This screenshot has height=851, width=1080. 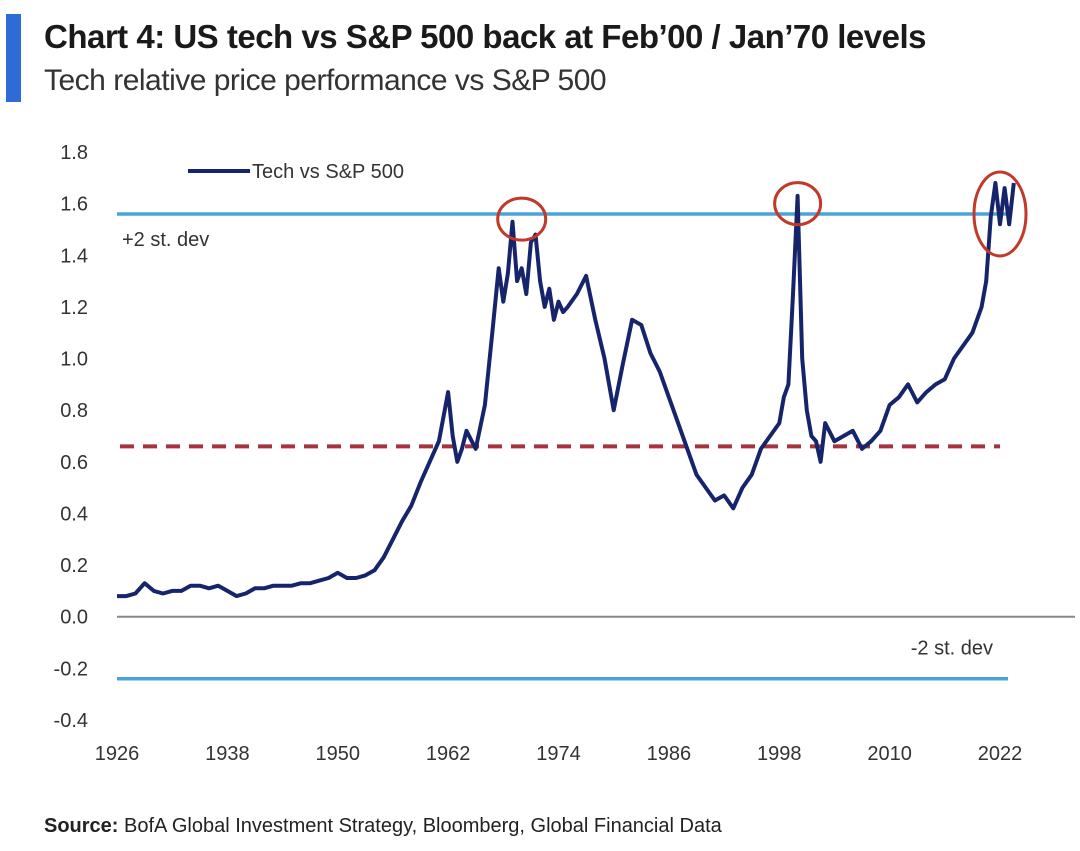 What do you see at coordinates (74, 411) in the screenshot?
I see `y-tick-label: 0.8` at bounding box center [74, 411].